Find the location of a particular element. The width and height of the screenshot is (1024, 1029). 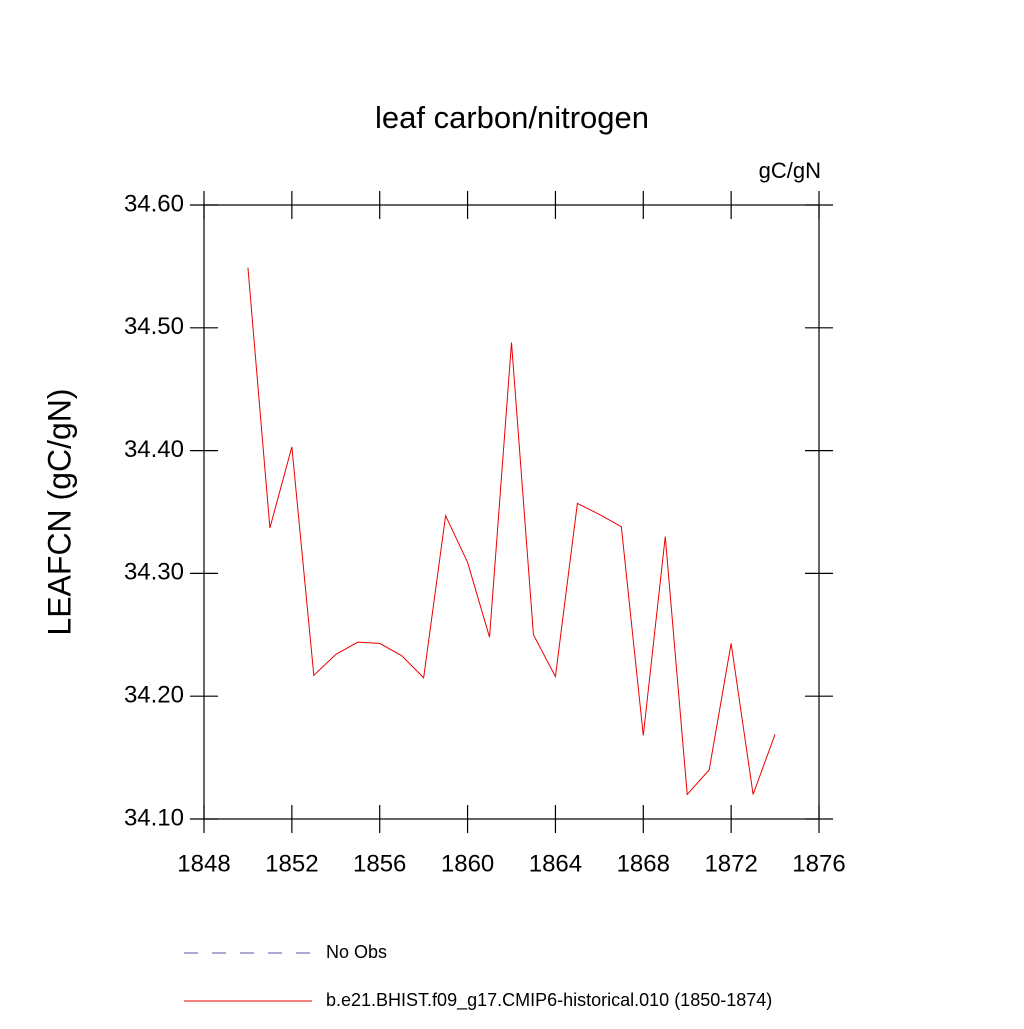

y-tick-label: 34.60 is located at coordinates (154, 203).